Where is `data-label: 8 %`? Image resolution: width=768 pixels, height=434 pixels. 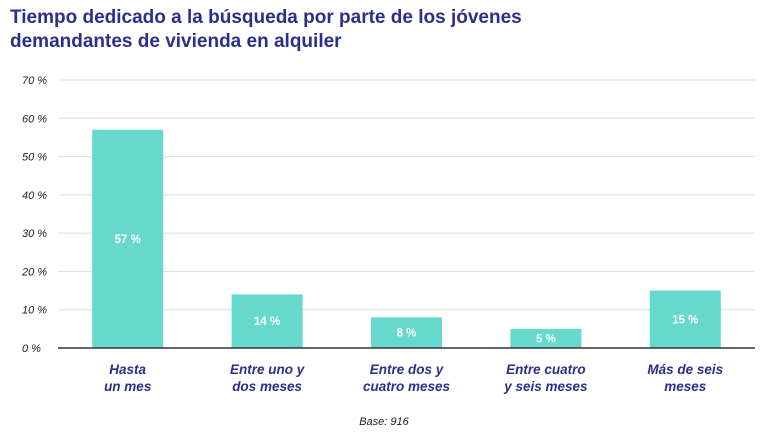
data-label: 8 % is located at coordinates (407, 334).